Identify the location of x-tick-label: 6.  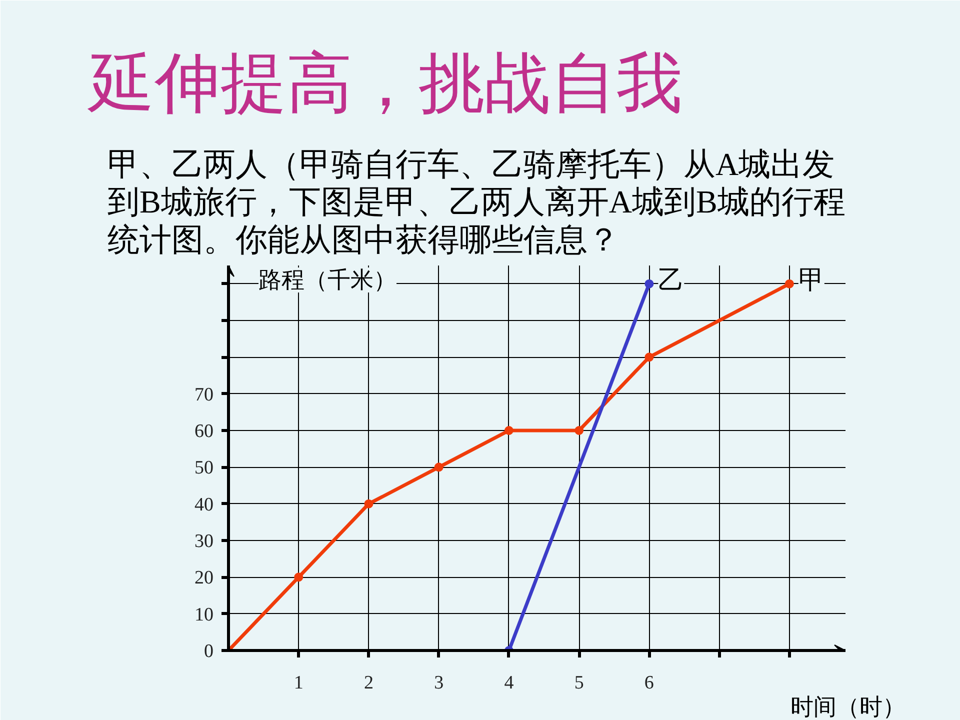
(649, 683).